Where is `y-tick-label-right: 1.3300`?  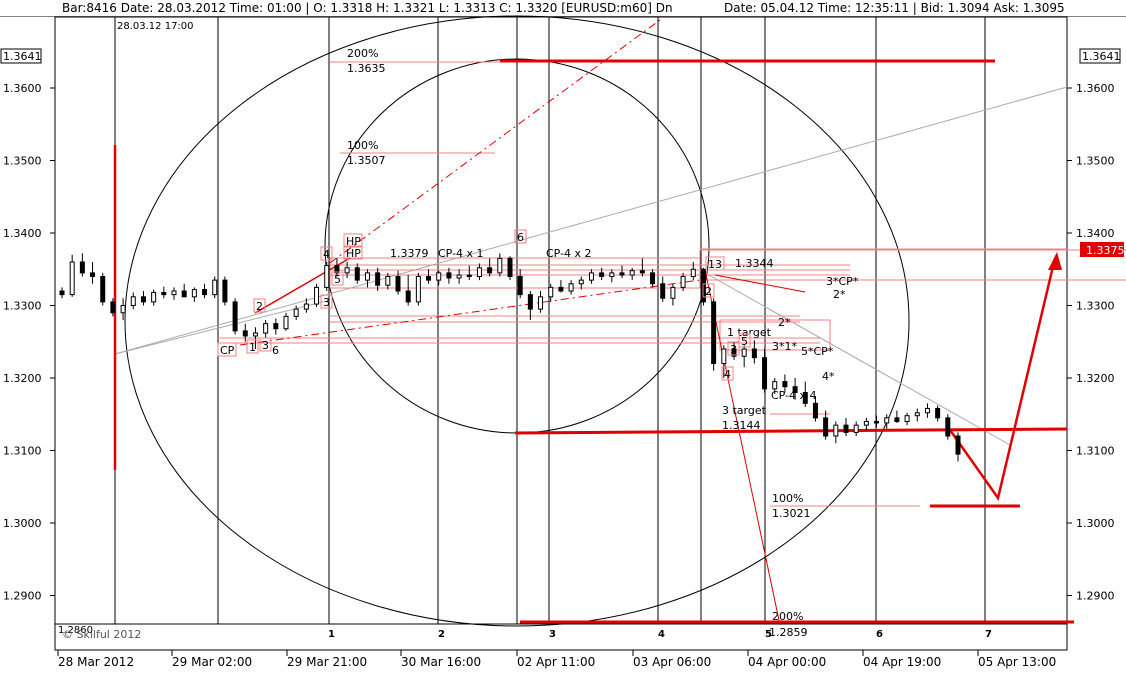
y-tick-label-right: 1.3300 is located at coordinates (1095, 306).